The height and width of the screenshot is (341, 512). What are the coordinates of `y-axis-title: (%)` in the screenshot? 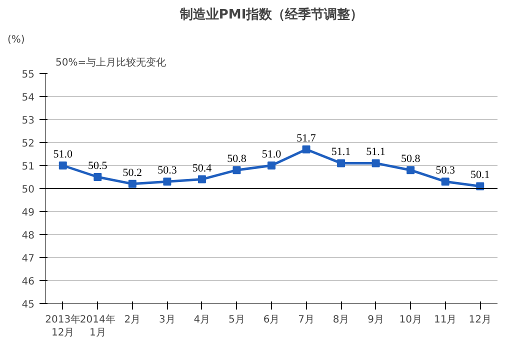 It's located at (16, 40).